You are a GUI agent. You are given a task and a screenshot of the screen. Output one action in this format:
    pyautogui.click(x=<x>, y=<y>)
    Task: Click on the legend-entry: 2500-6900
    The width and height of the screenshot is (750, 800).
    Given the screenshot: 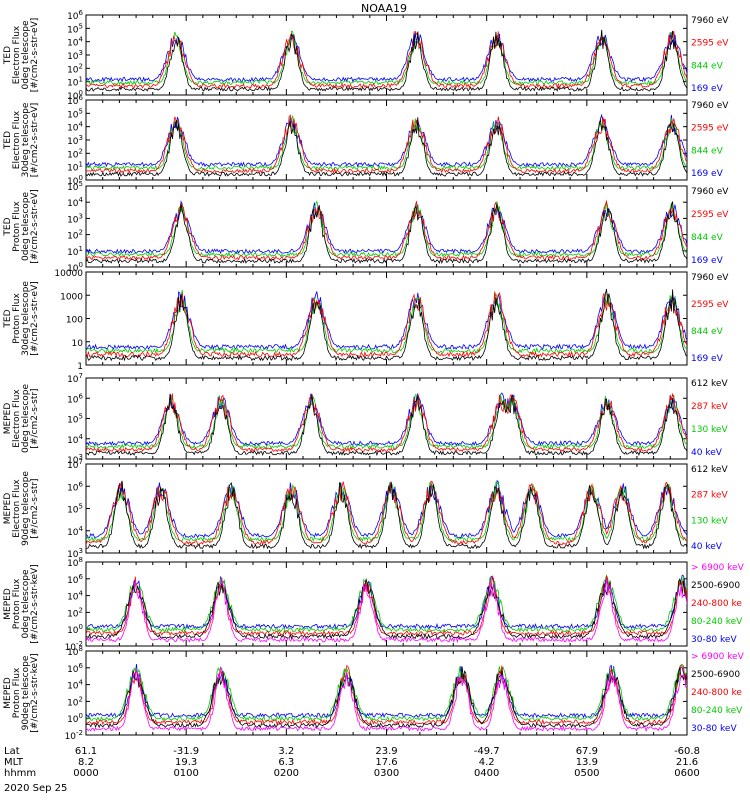 What is the action you would take?
    pyautogui.click(x=715, y=586)
    